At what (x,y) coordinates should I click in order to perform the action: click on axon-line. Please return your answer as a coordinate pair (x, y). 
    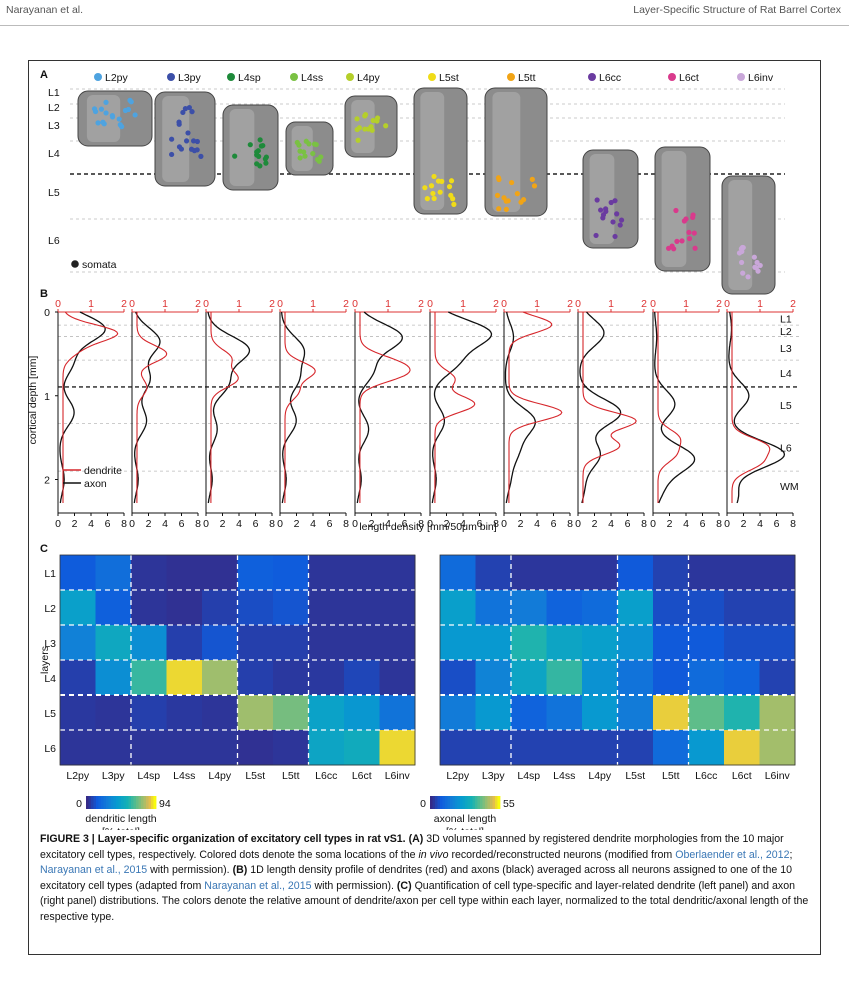
    Looking at the image, I should click on (600, 407).